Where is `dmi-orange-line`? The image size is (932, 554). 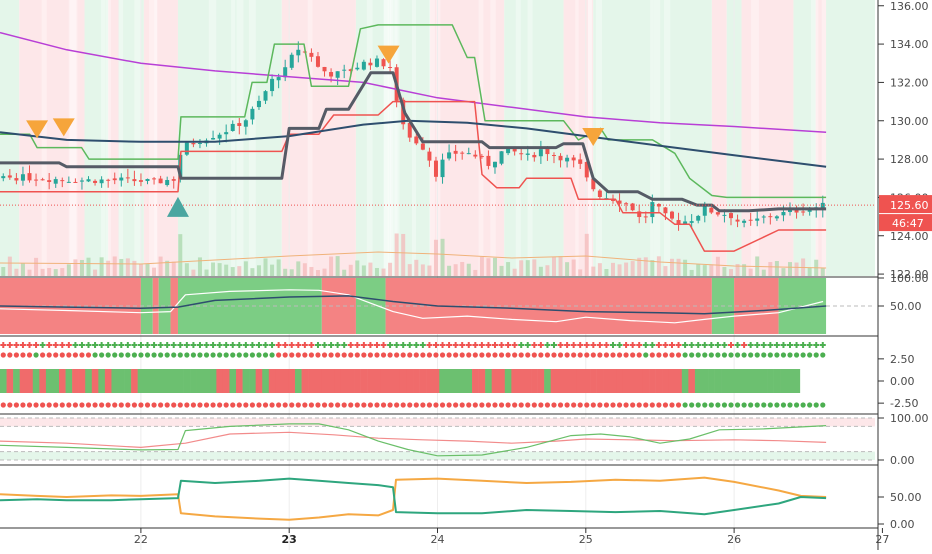 dmi-orange-line is located at coordinates (413, 498).